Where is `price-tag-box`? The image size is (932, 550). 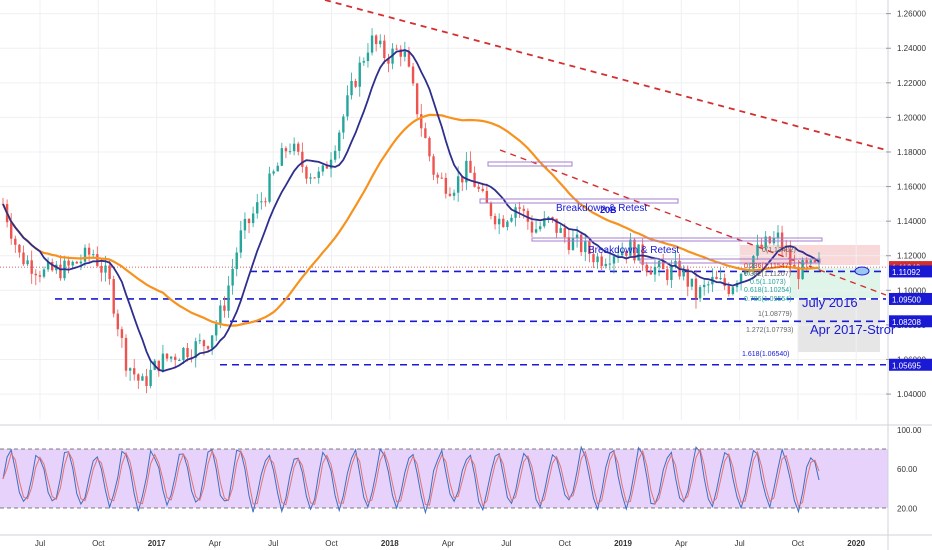 price-tag-box is located at coordinates (910, 364).